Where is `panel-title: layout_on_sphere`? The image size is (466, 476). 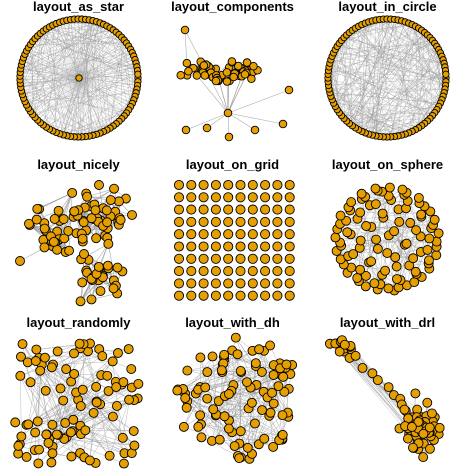 panel-title: layout_on_sphere is located at coordinates (387, 164).